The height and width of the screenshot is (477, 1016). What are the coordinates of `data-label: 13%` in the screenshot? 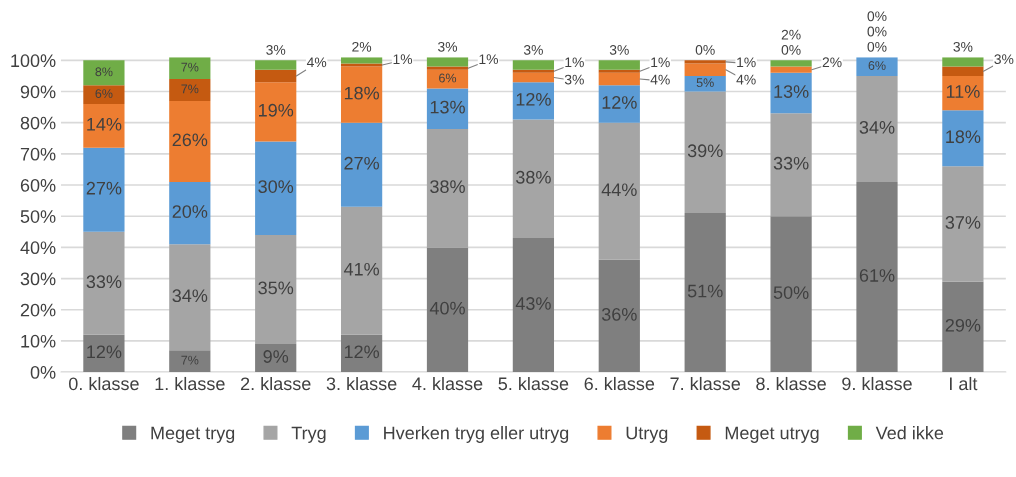 It's located at (447, 107).